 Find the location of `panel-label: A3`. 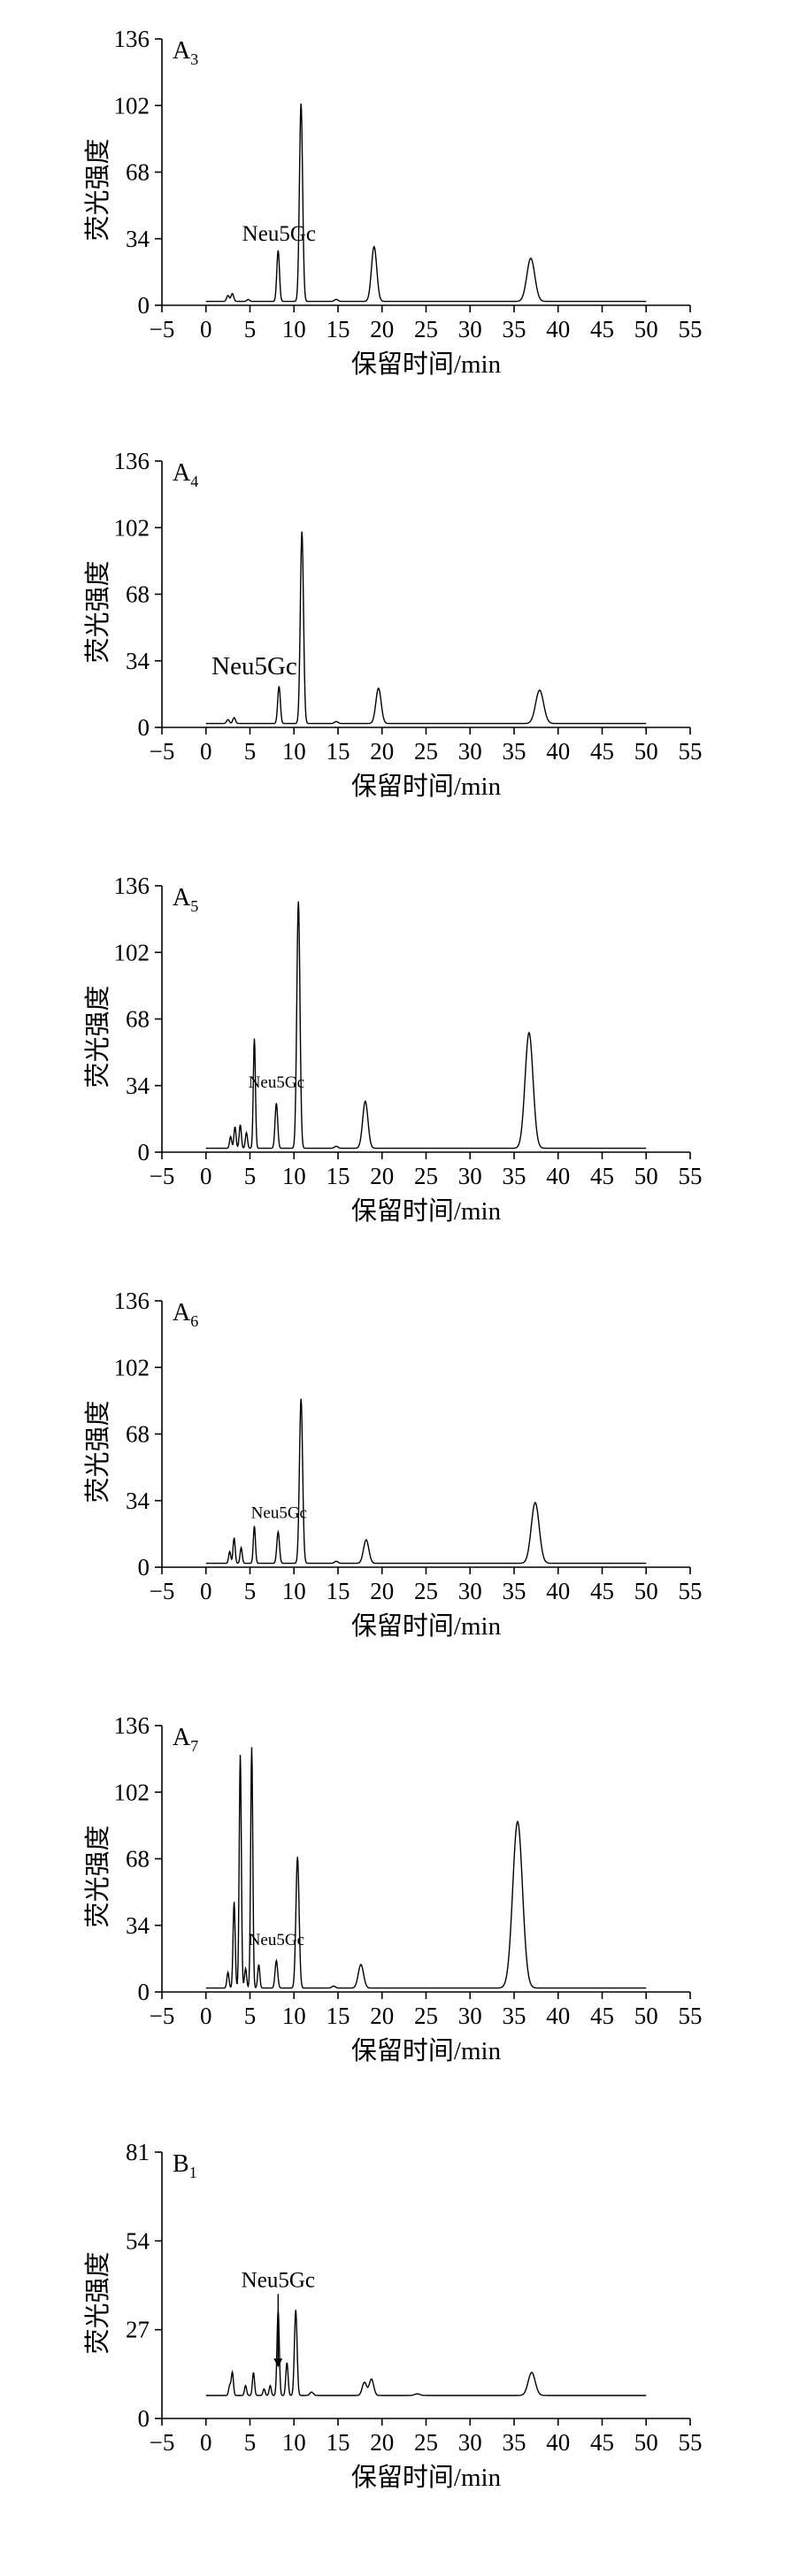

panel-label: A3 is located at coordinates (185, 52).